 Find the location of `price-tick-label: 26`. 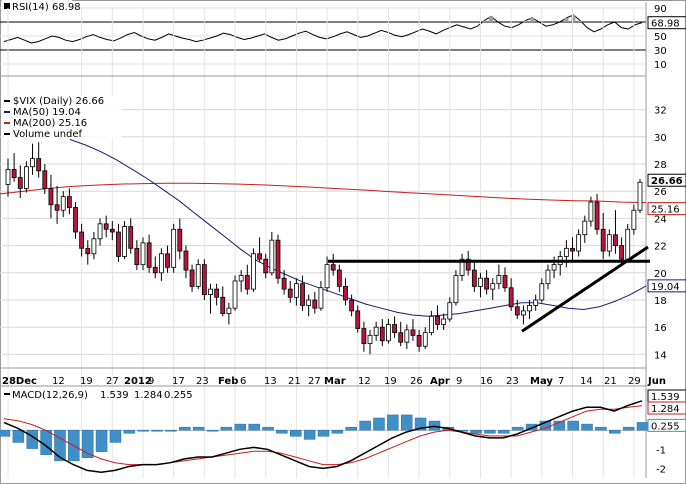

price-tick-label: 26 is located at coordinates (660, 192).